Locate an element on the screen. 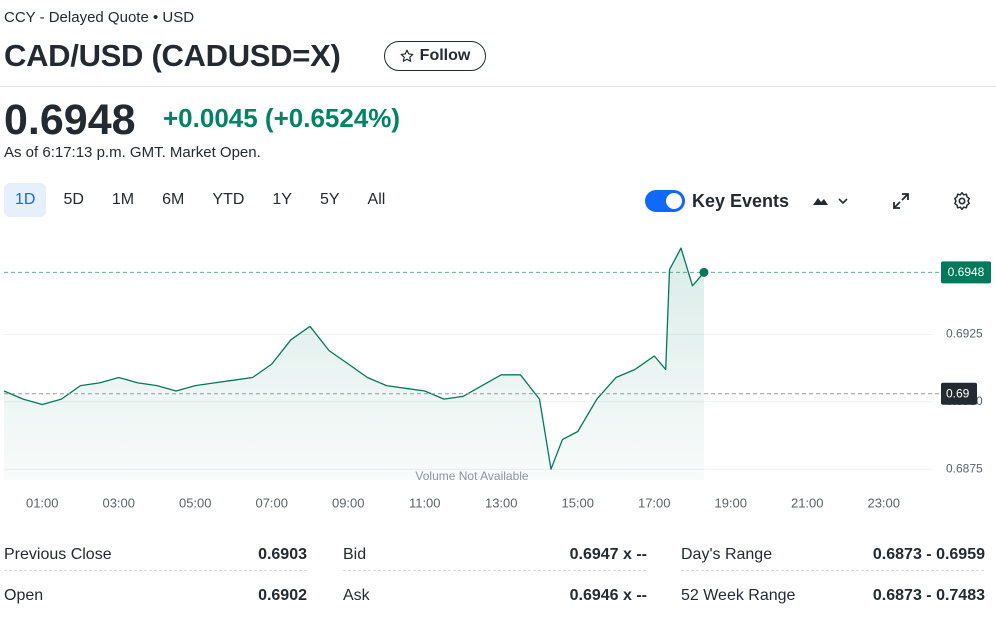  x-tick-label: 07:00 is located at coordinates (271, 502).